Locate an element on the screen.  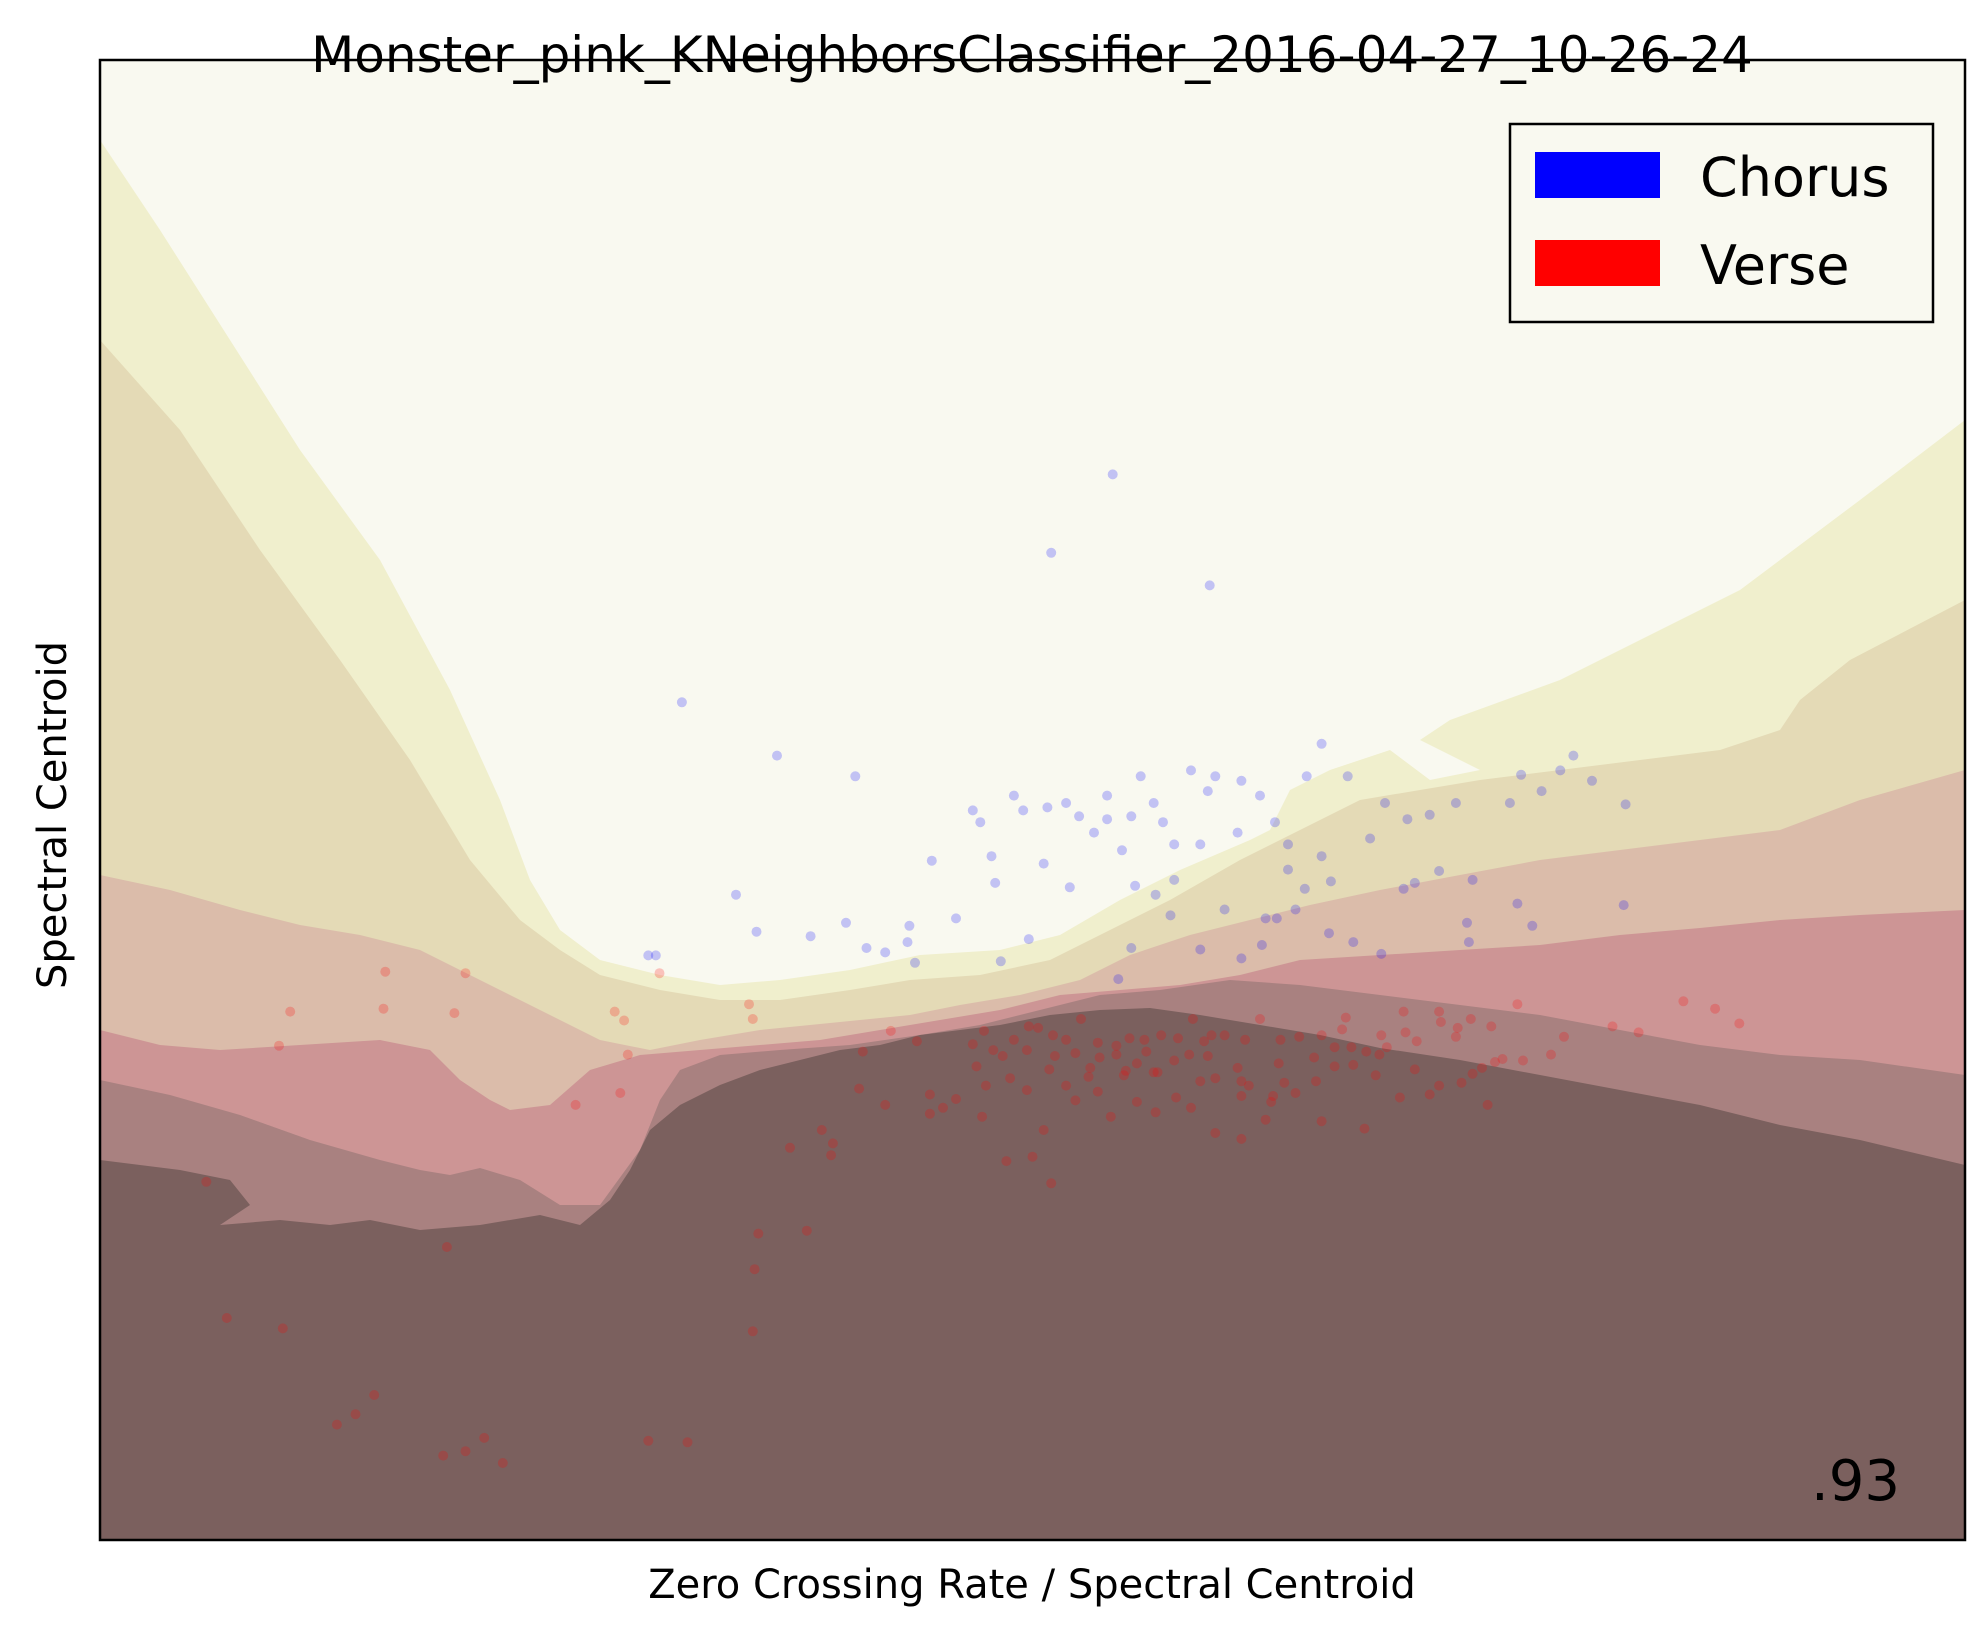
x-axis-label: Zero Crossing Rate / Spectral Centroid is located at coordinates (1032, 1585).